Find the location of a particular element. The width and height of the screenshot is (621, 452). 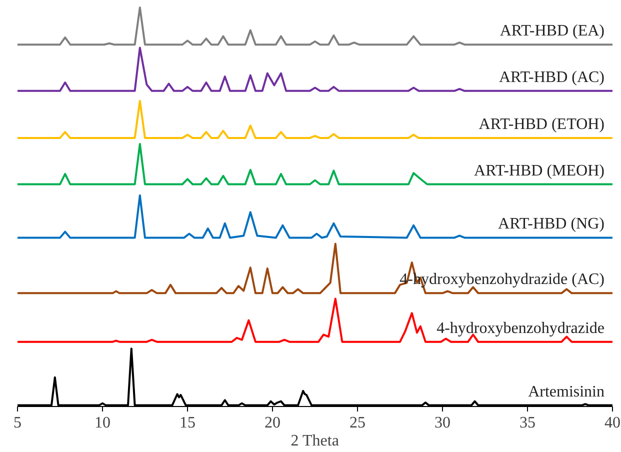

x-tick-label: 25 is located at coordinates (358, 423).